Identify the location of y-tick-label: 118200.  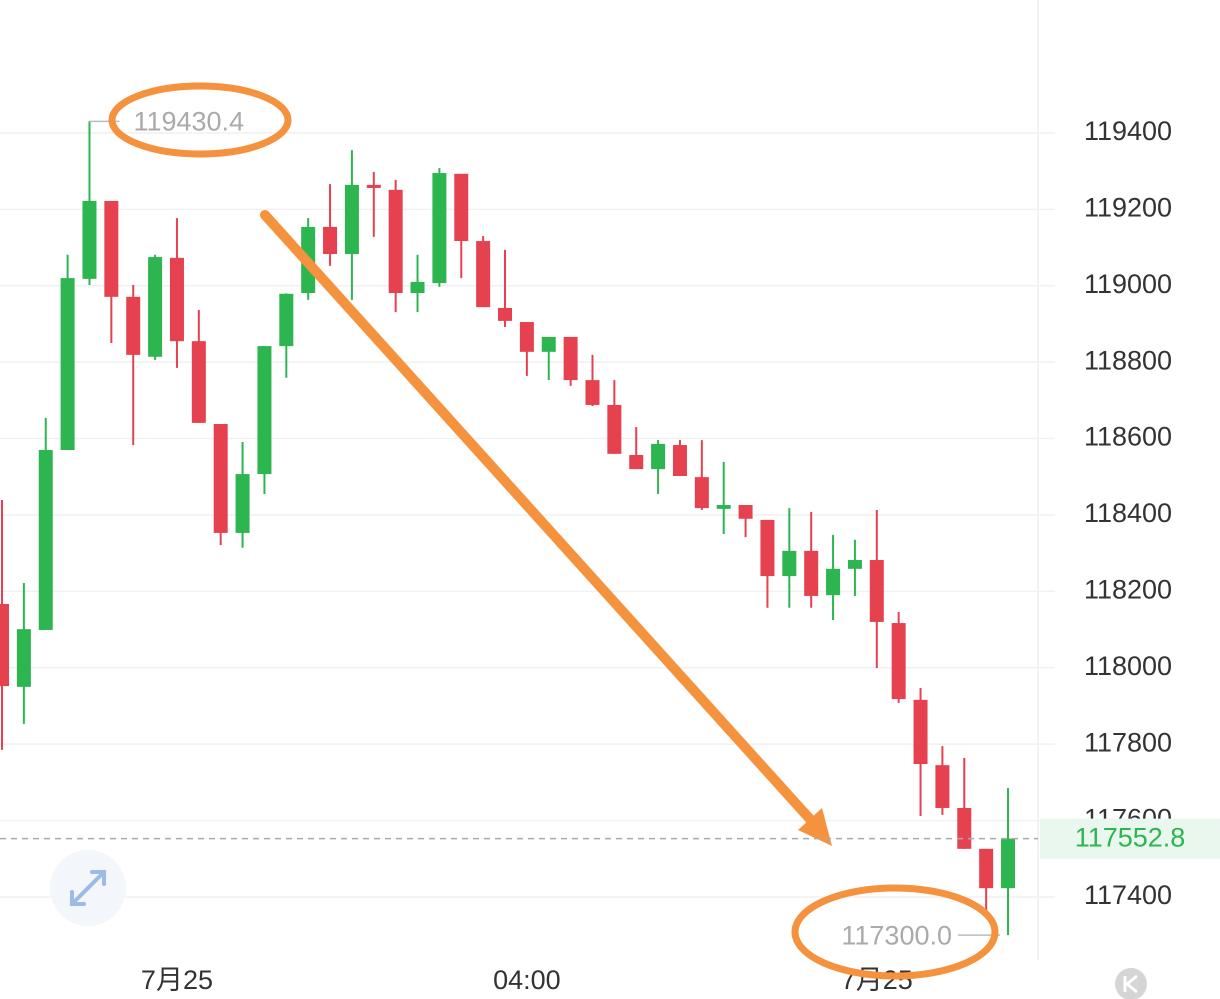
(1128, 589).